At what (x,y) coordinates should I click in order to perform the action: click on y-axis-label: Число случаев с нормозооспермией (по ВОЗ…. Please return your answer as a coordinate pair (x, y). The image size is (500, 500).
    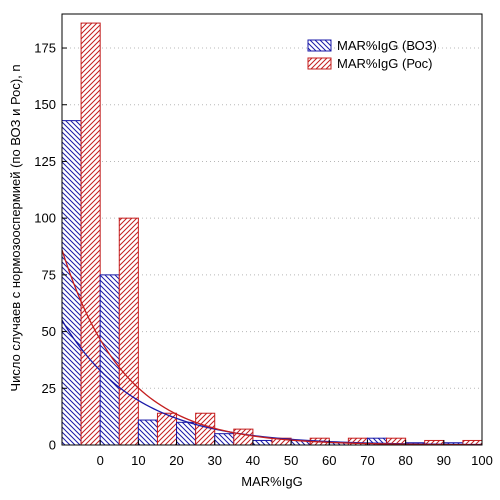
    Looking at the image, I should click on (15, 227).